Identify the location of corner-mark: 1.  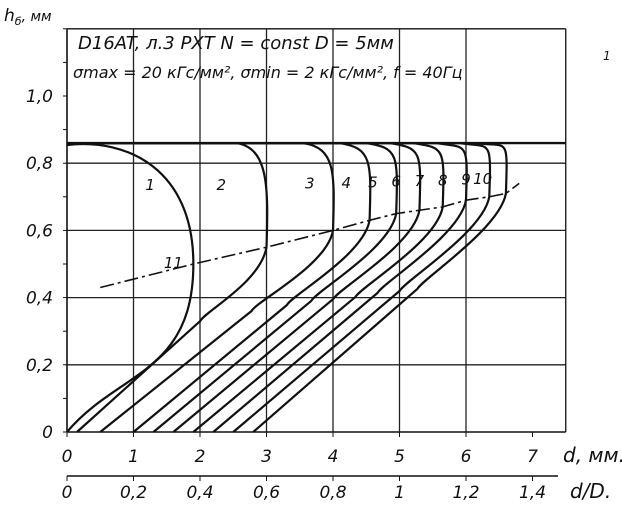
(607, 56).